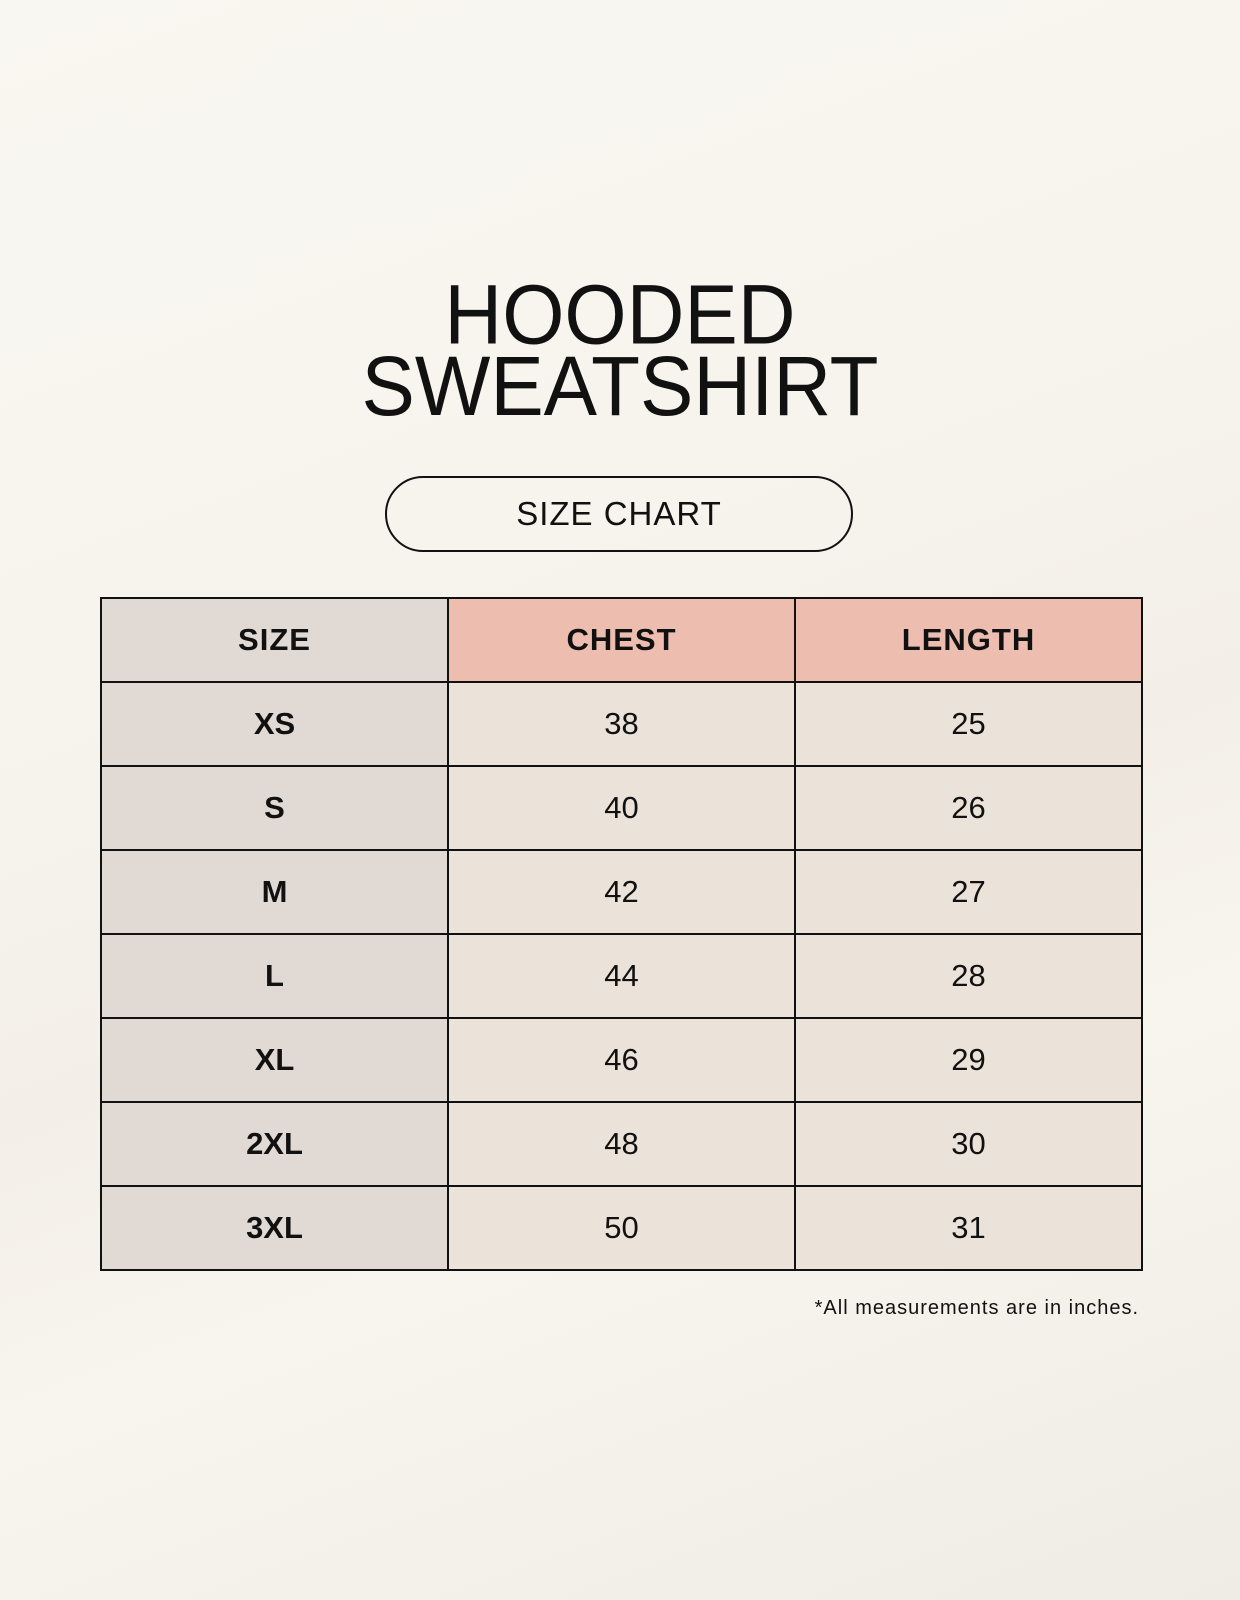  I want to click on size-cell: 3XL, so click(274, 1228).